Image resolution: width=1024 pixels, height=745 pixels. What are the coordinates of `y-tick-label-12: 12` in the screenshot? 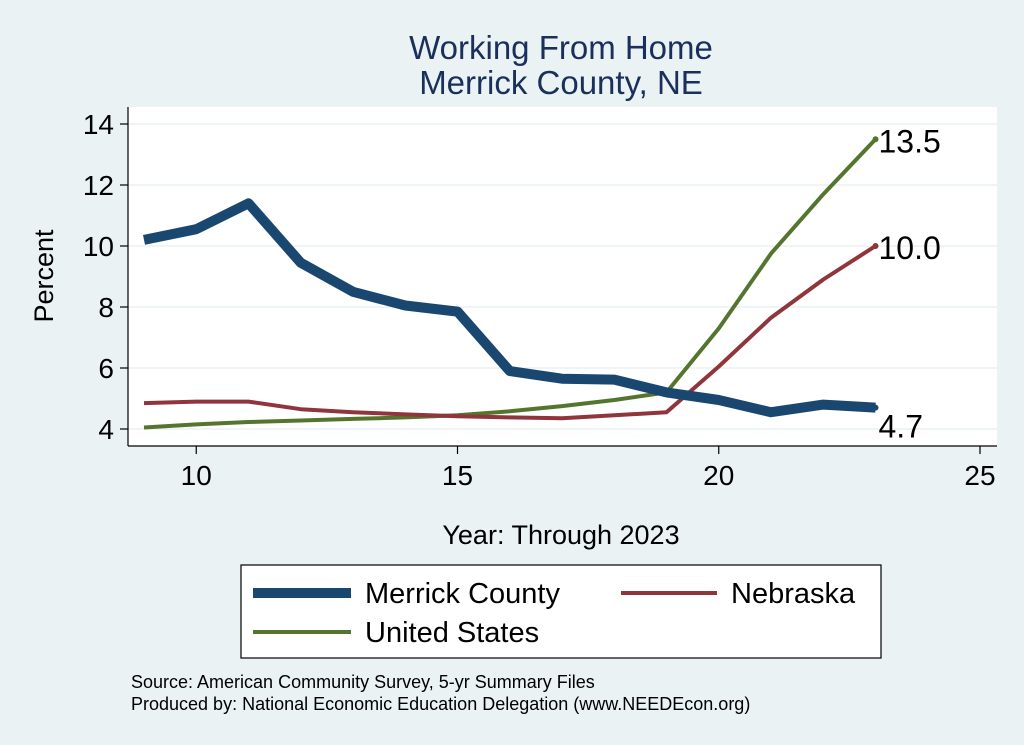 It's located at (98, 185).